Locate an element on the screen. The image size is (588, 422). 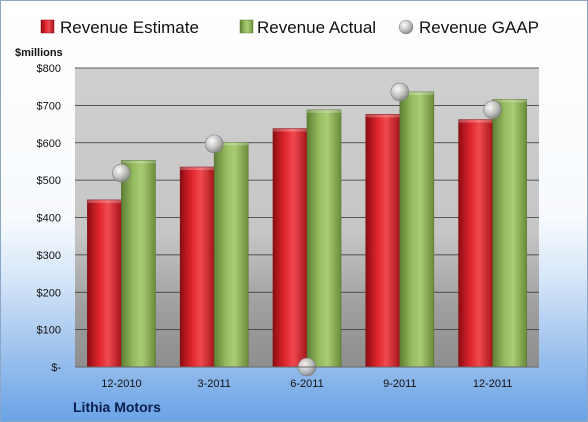
y-tick-label: $400 is located at coordinates (49, 219).